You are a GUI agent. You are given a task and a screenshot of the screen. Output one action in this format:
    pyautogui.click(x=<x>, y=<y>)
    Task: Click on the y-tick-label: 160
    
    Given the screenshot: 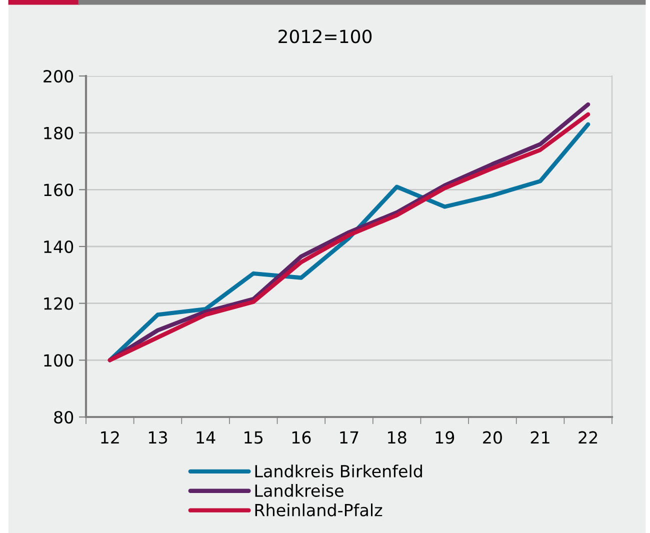 What is the action you would take?
    pyautogui.click(x=59, y=190)
    